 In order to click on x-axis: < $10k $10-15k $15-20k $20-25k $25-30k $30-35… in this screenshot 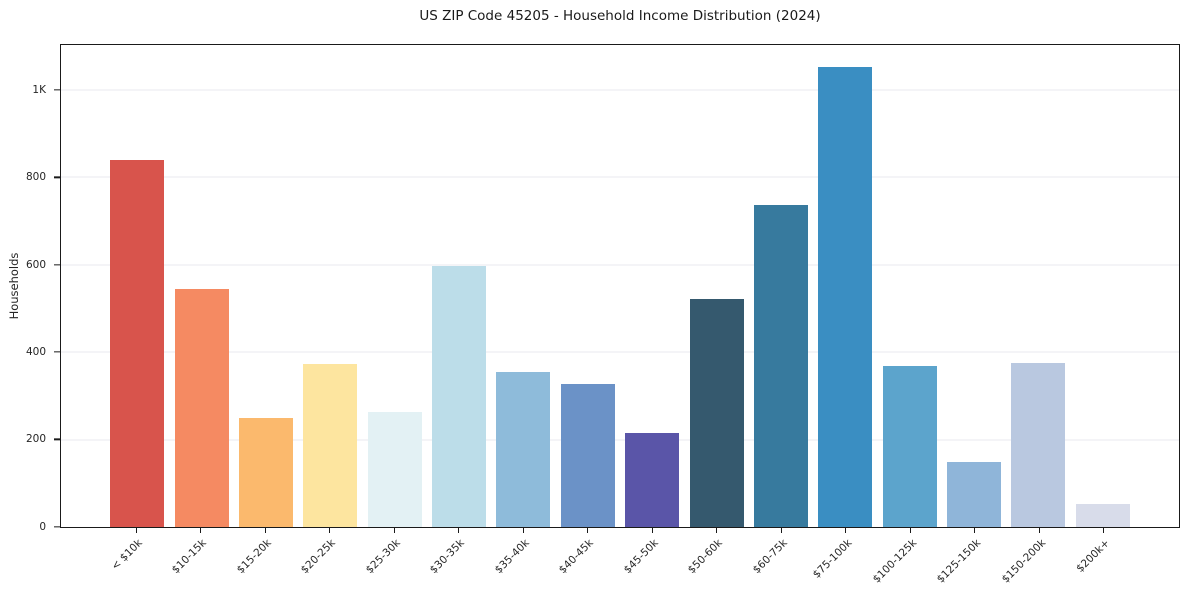, I will do `click(620, 559)`.